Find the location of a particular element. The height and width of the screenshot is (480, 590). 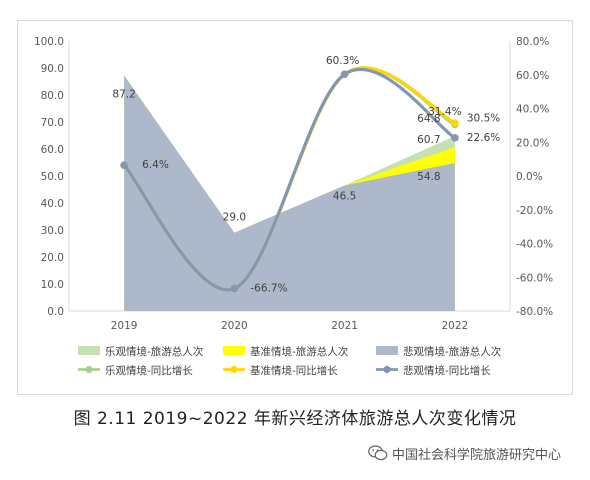

data-label: 87.2 is located at coordinates (123, 95).